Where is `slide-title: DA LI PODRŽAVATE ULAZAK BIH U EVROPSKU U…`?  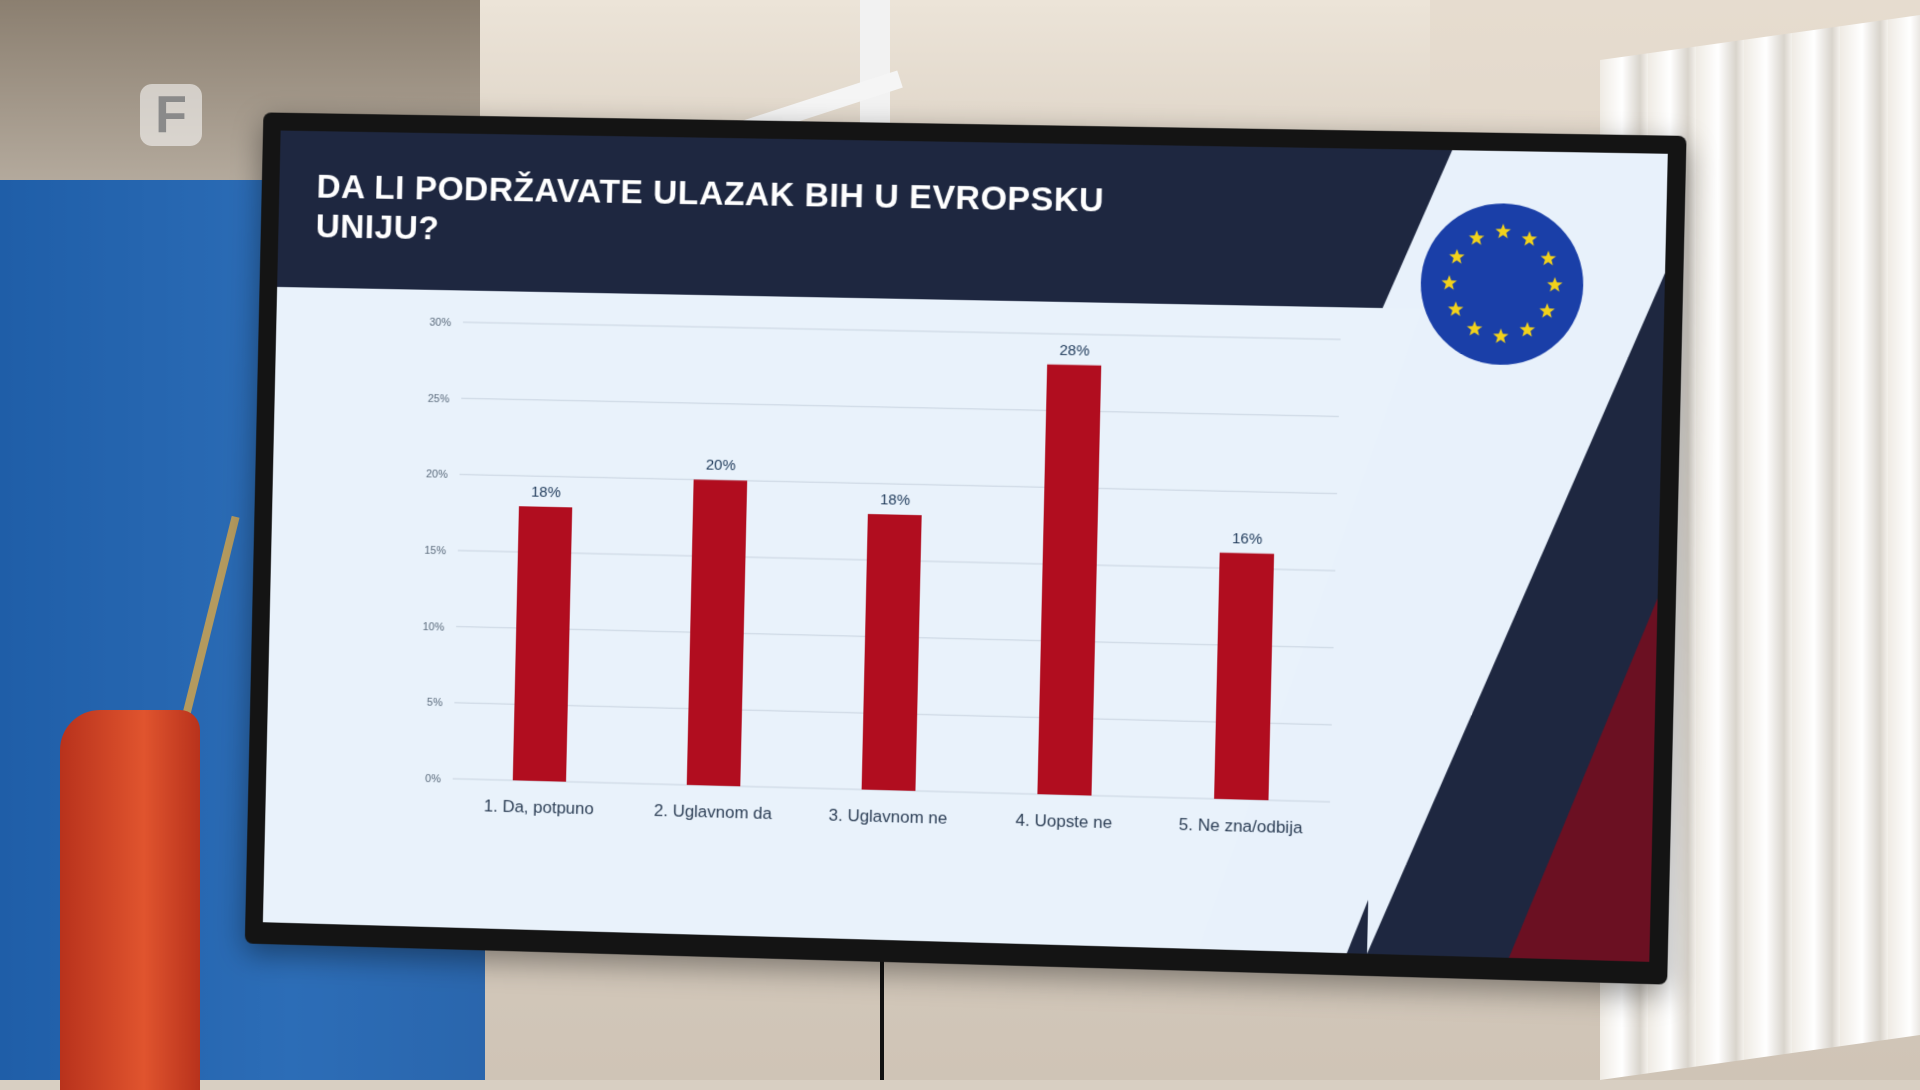
slide-title: DA LI PODRŽAVATE ULAZAK BIH U EVROPSKU U… is located at coordinates (763, 215).